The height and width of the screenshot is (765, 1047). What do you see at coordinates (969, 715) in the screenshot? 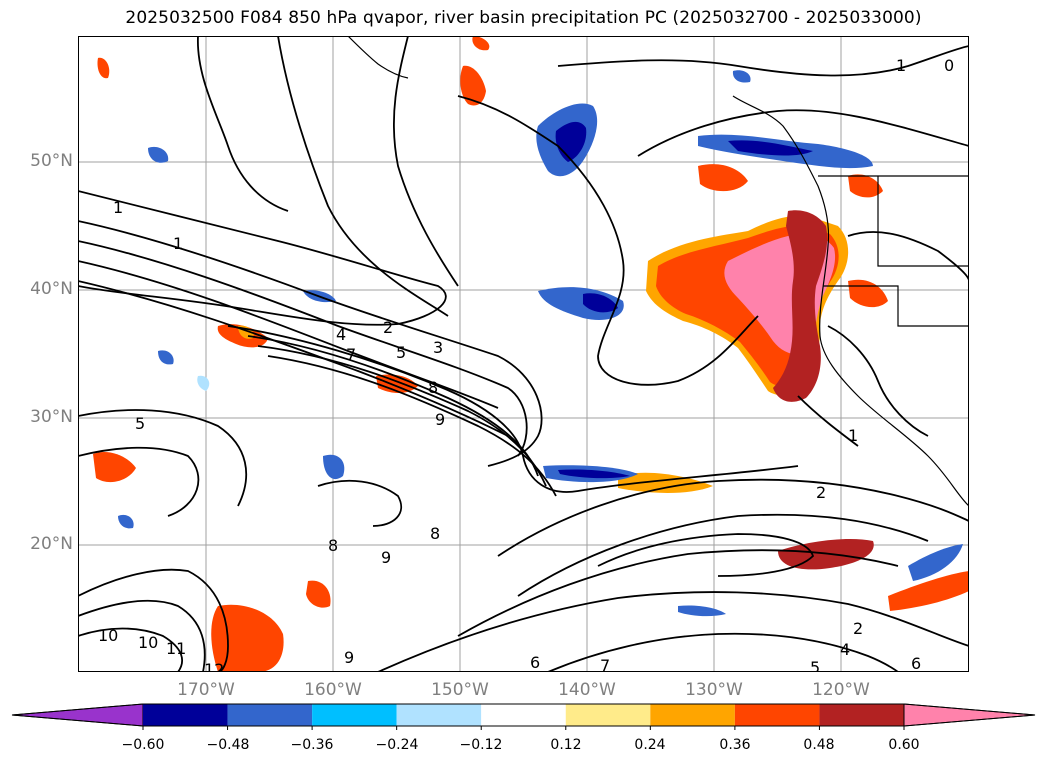
I see `colorbar-extend-high` at bounding box center [969, 715].